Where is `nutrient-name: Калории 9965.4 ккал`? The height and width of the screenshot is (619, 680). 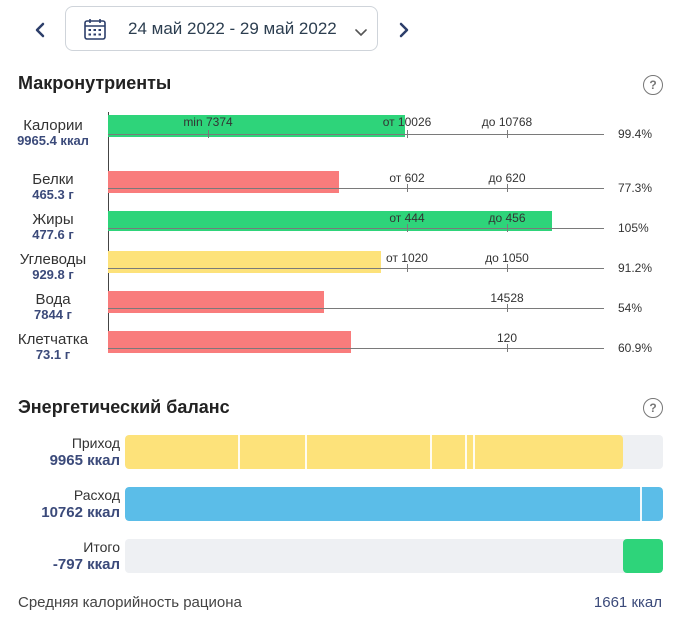 nutrient-name: Калории 9965.4 ккал is located at coordinates (53, 133).